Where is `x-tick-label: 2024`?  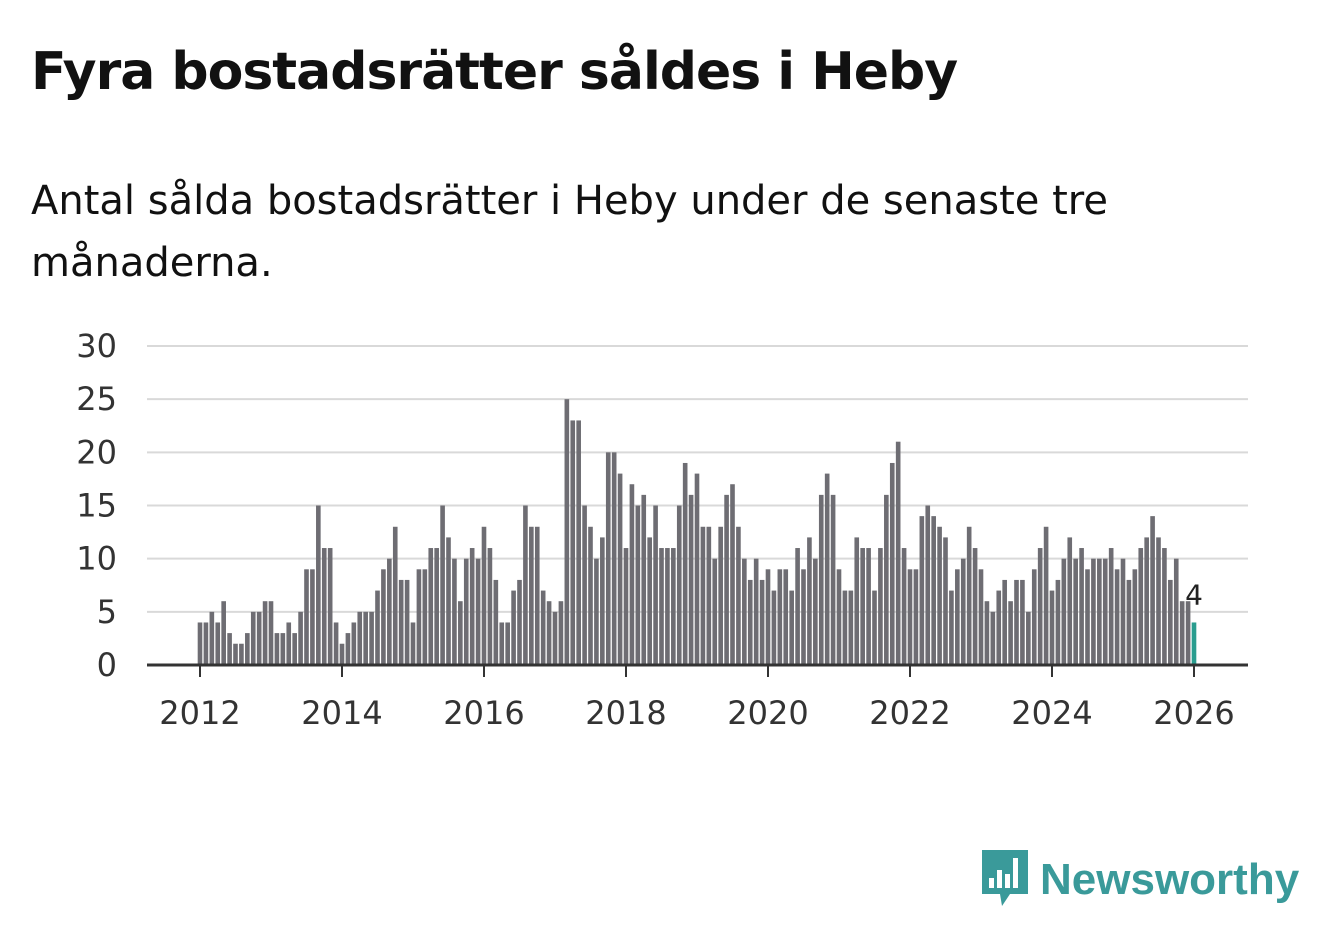
x-tick-label: 2024 is located at coordinates (1051, 713).